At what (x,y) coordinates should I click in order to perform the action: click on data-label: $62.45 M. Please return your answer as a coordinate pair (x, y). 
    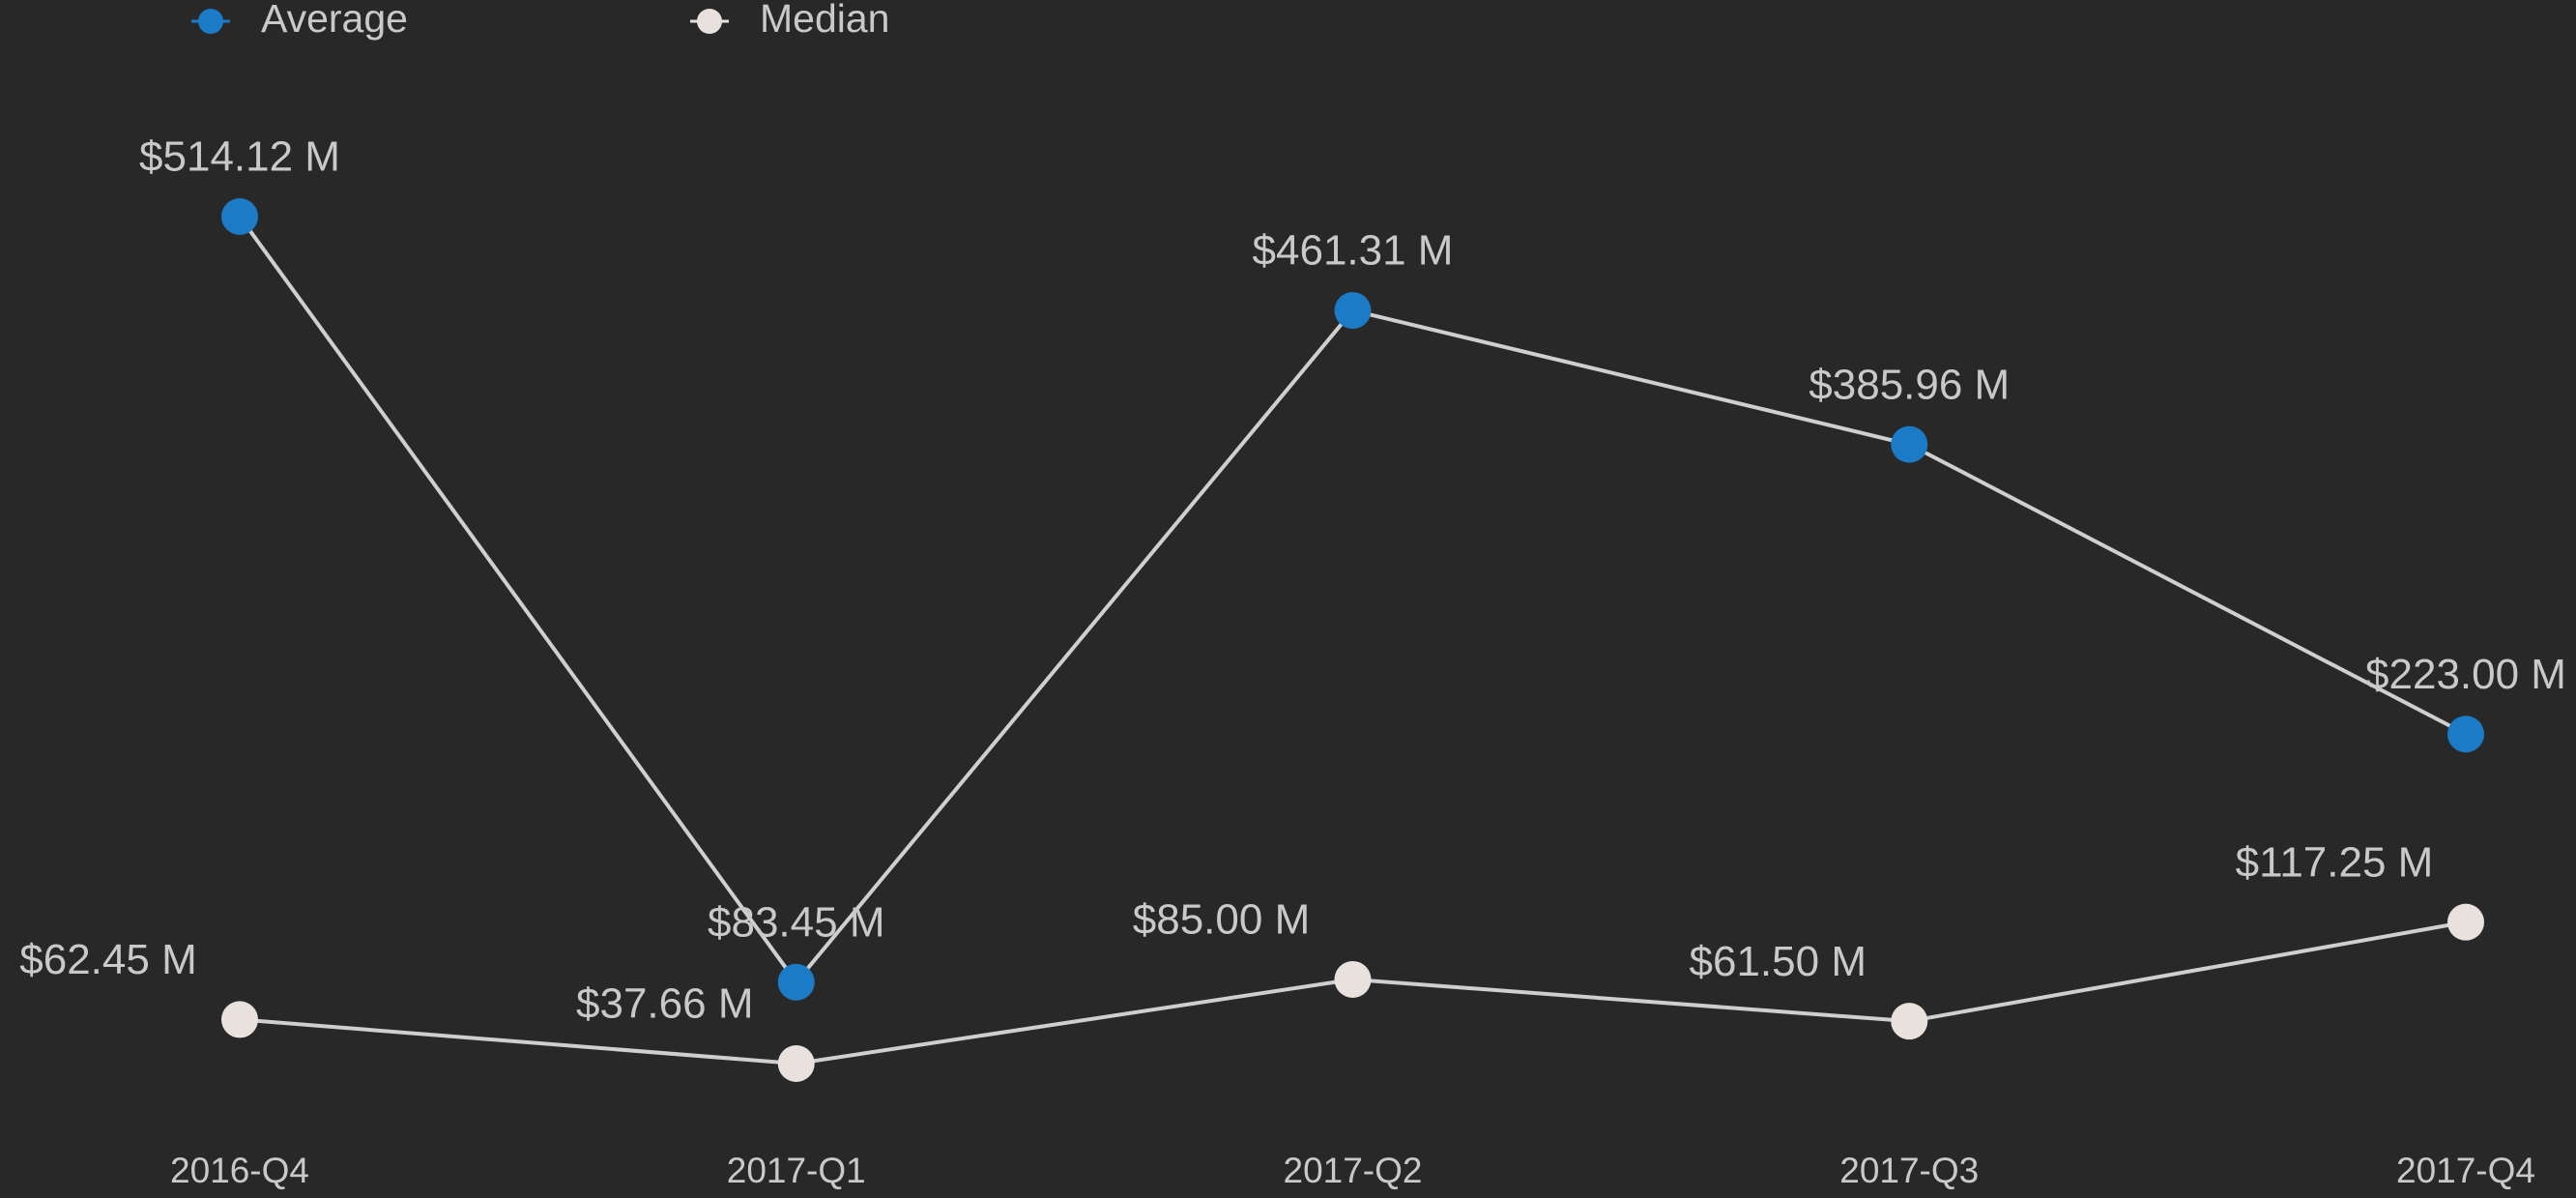
    Looking at the image, I should click on (107, 959).